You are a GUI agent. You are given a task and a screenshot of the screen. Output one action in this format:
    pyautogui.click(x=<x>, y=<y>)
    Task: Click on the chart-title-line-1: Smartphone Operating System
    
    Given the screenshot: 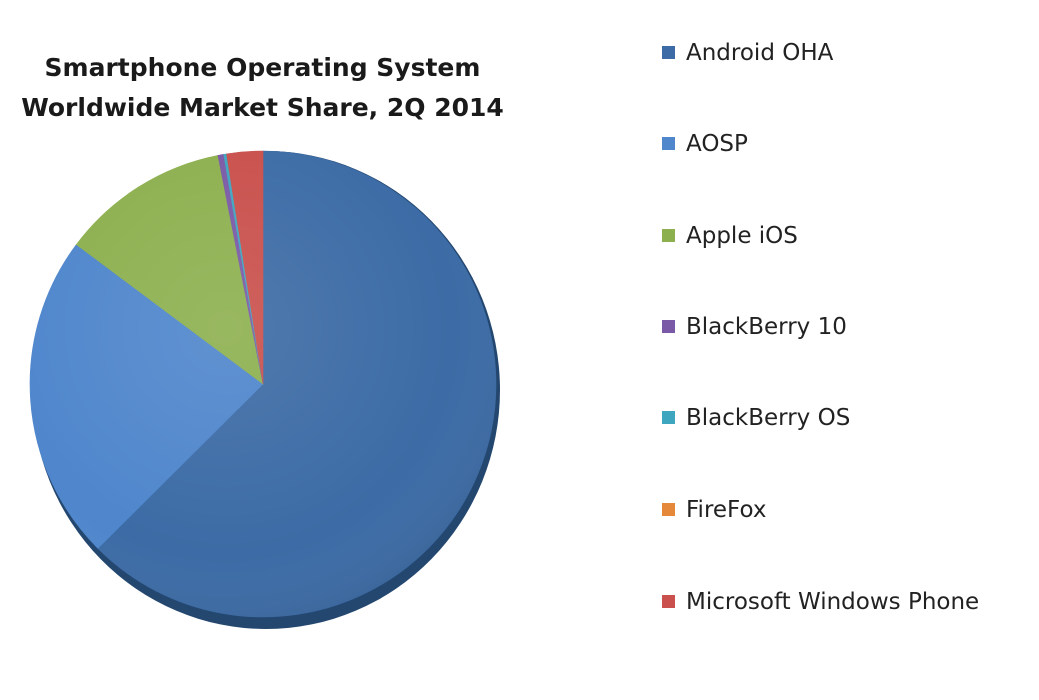 What is the action you would take?
    pyautogui.click(x=262, y=67)
    